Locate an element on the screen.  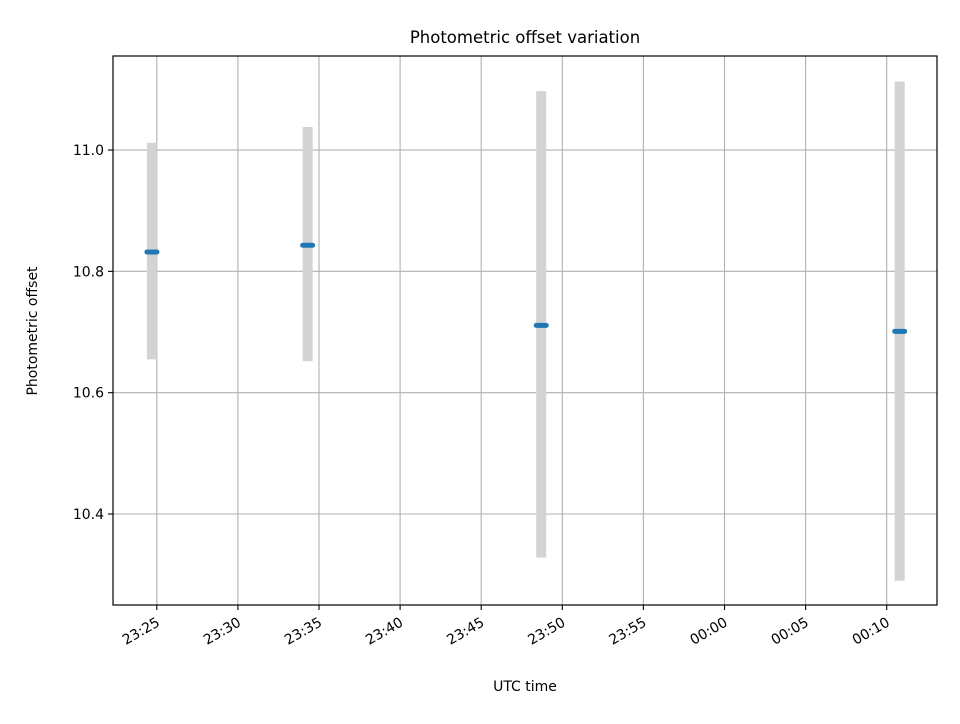
y-tick-label: 10.4 is located at coordinates (88, 515).